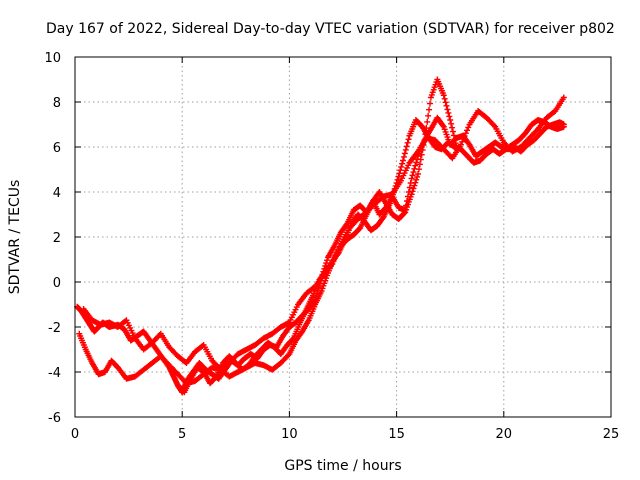 The height and width of the screenshot is (480, 640). I want to click on x-tick-label: 20, so click(504, 434).